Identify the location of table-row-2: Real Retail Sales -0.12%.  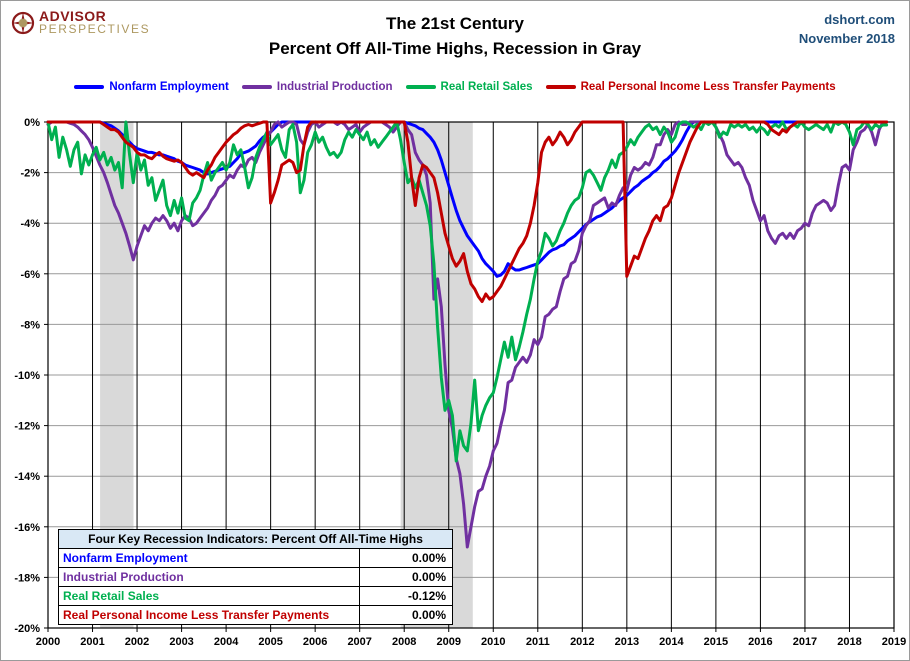
(255, 596).